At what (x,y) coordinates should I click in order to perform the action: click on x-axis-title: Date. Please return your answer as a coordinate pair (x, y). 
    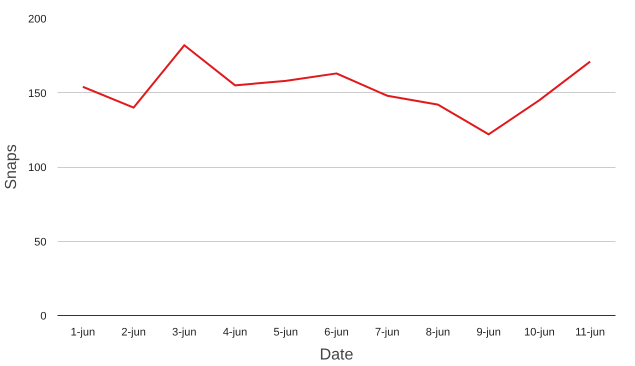
    Looking at the image, I should click on (337, 355).